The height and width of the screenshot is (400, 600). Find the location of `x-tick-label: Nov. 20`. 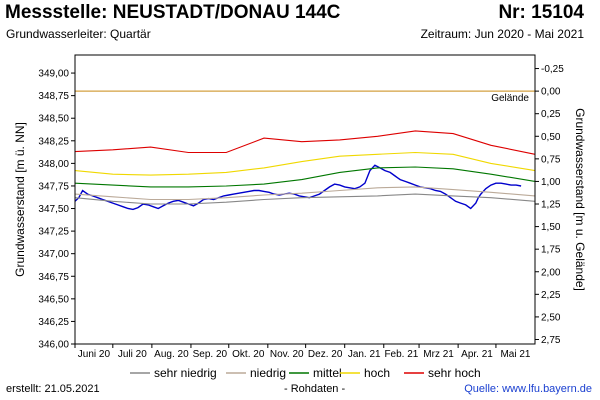

x-tick-label: Nov. 20 is located at coordinates (287, 354).